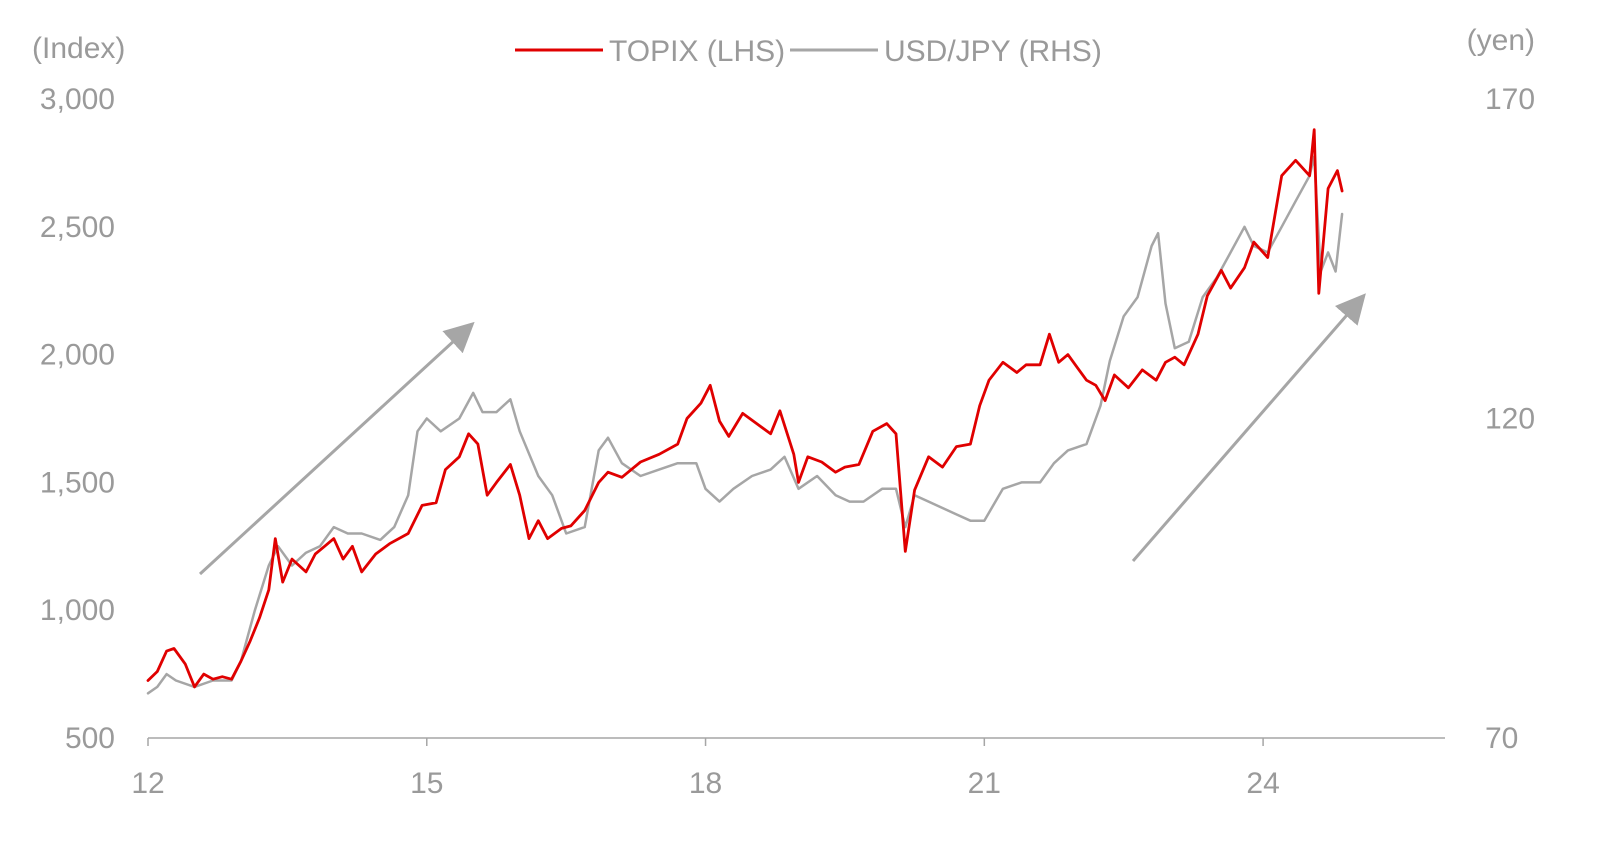 The width and height of the screenshot is (1607, 841). I want to click on left-tick-label: 500, so click(90, 738).